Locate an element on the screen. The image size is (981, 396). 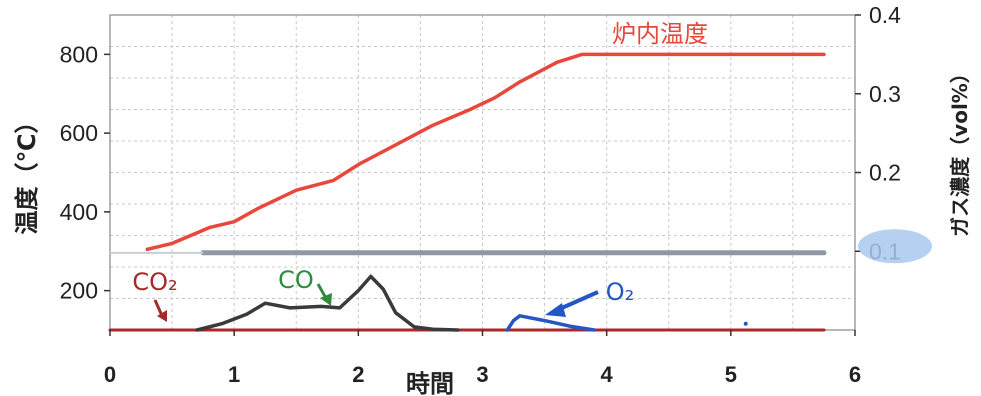
arrow-co2-head is located at coordinates (162, 316).